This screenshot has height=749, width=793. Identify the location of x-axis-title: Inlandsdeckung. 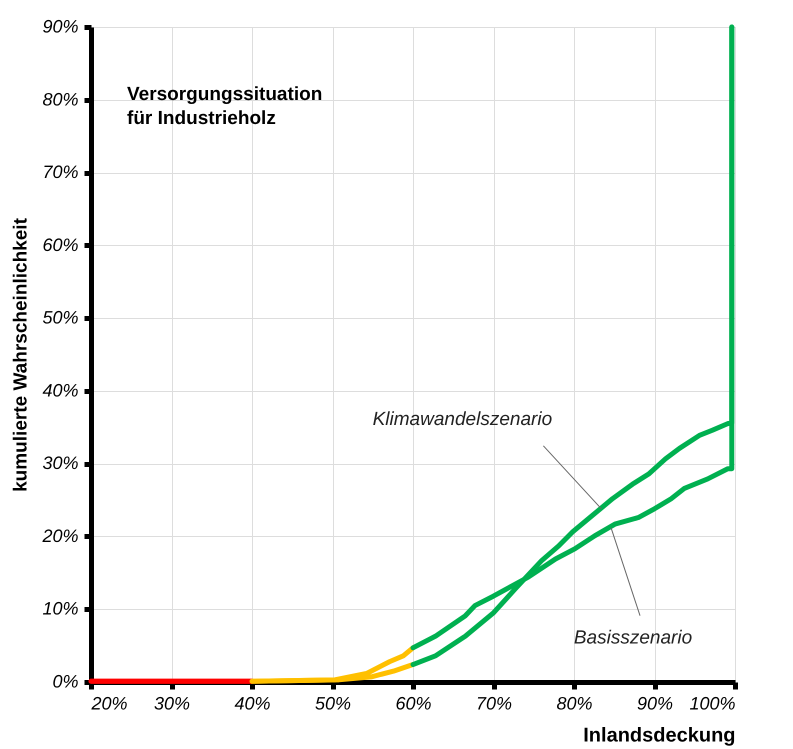
(659, 735).